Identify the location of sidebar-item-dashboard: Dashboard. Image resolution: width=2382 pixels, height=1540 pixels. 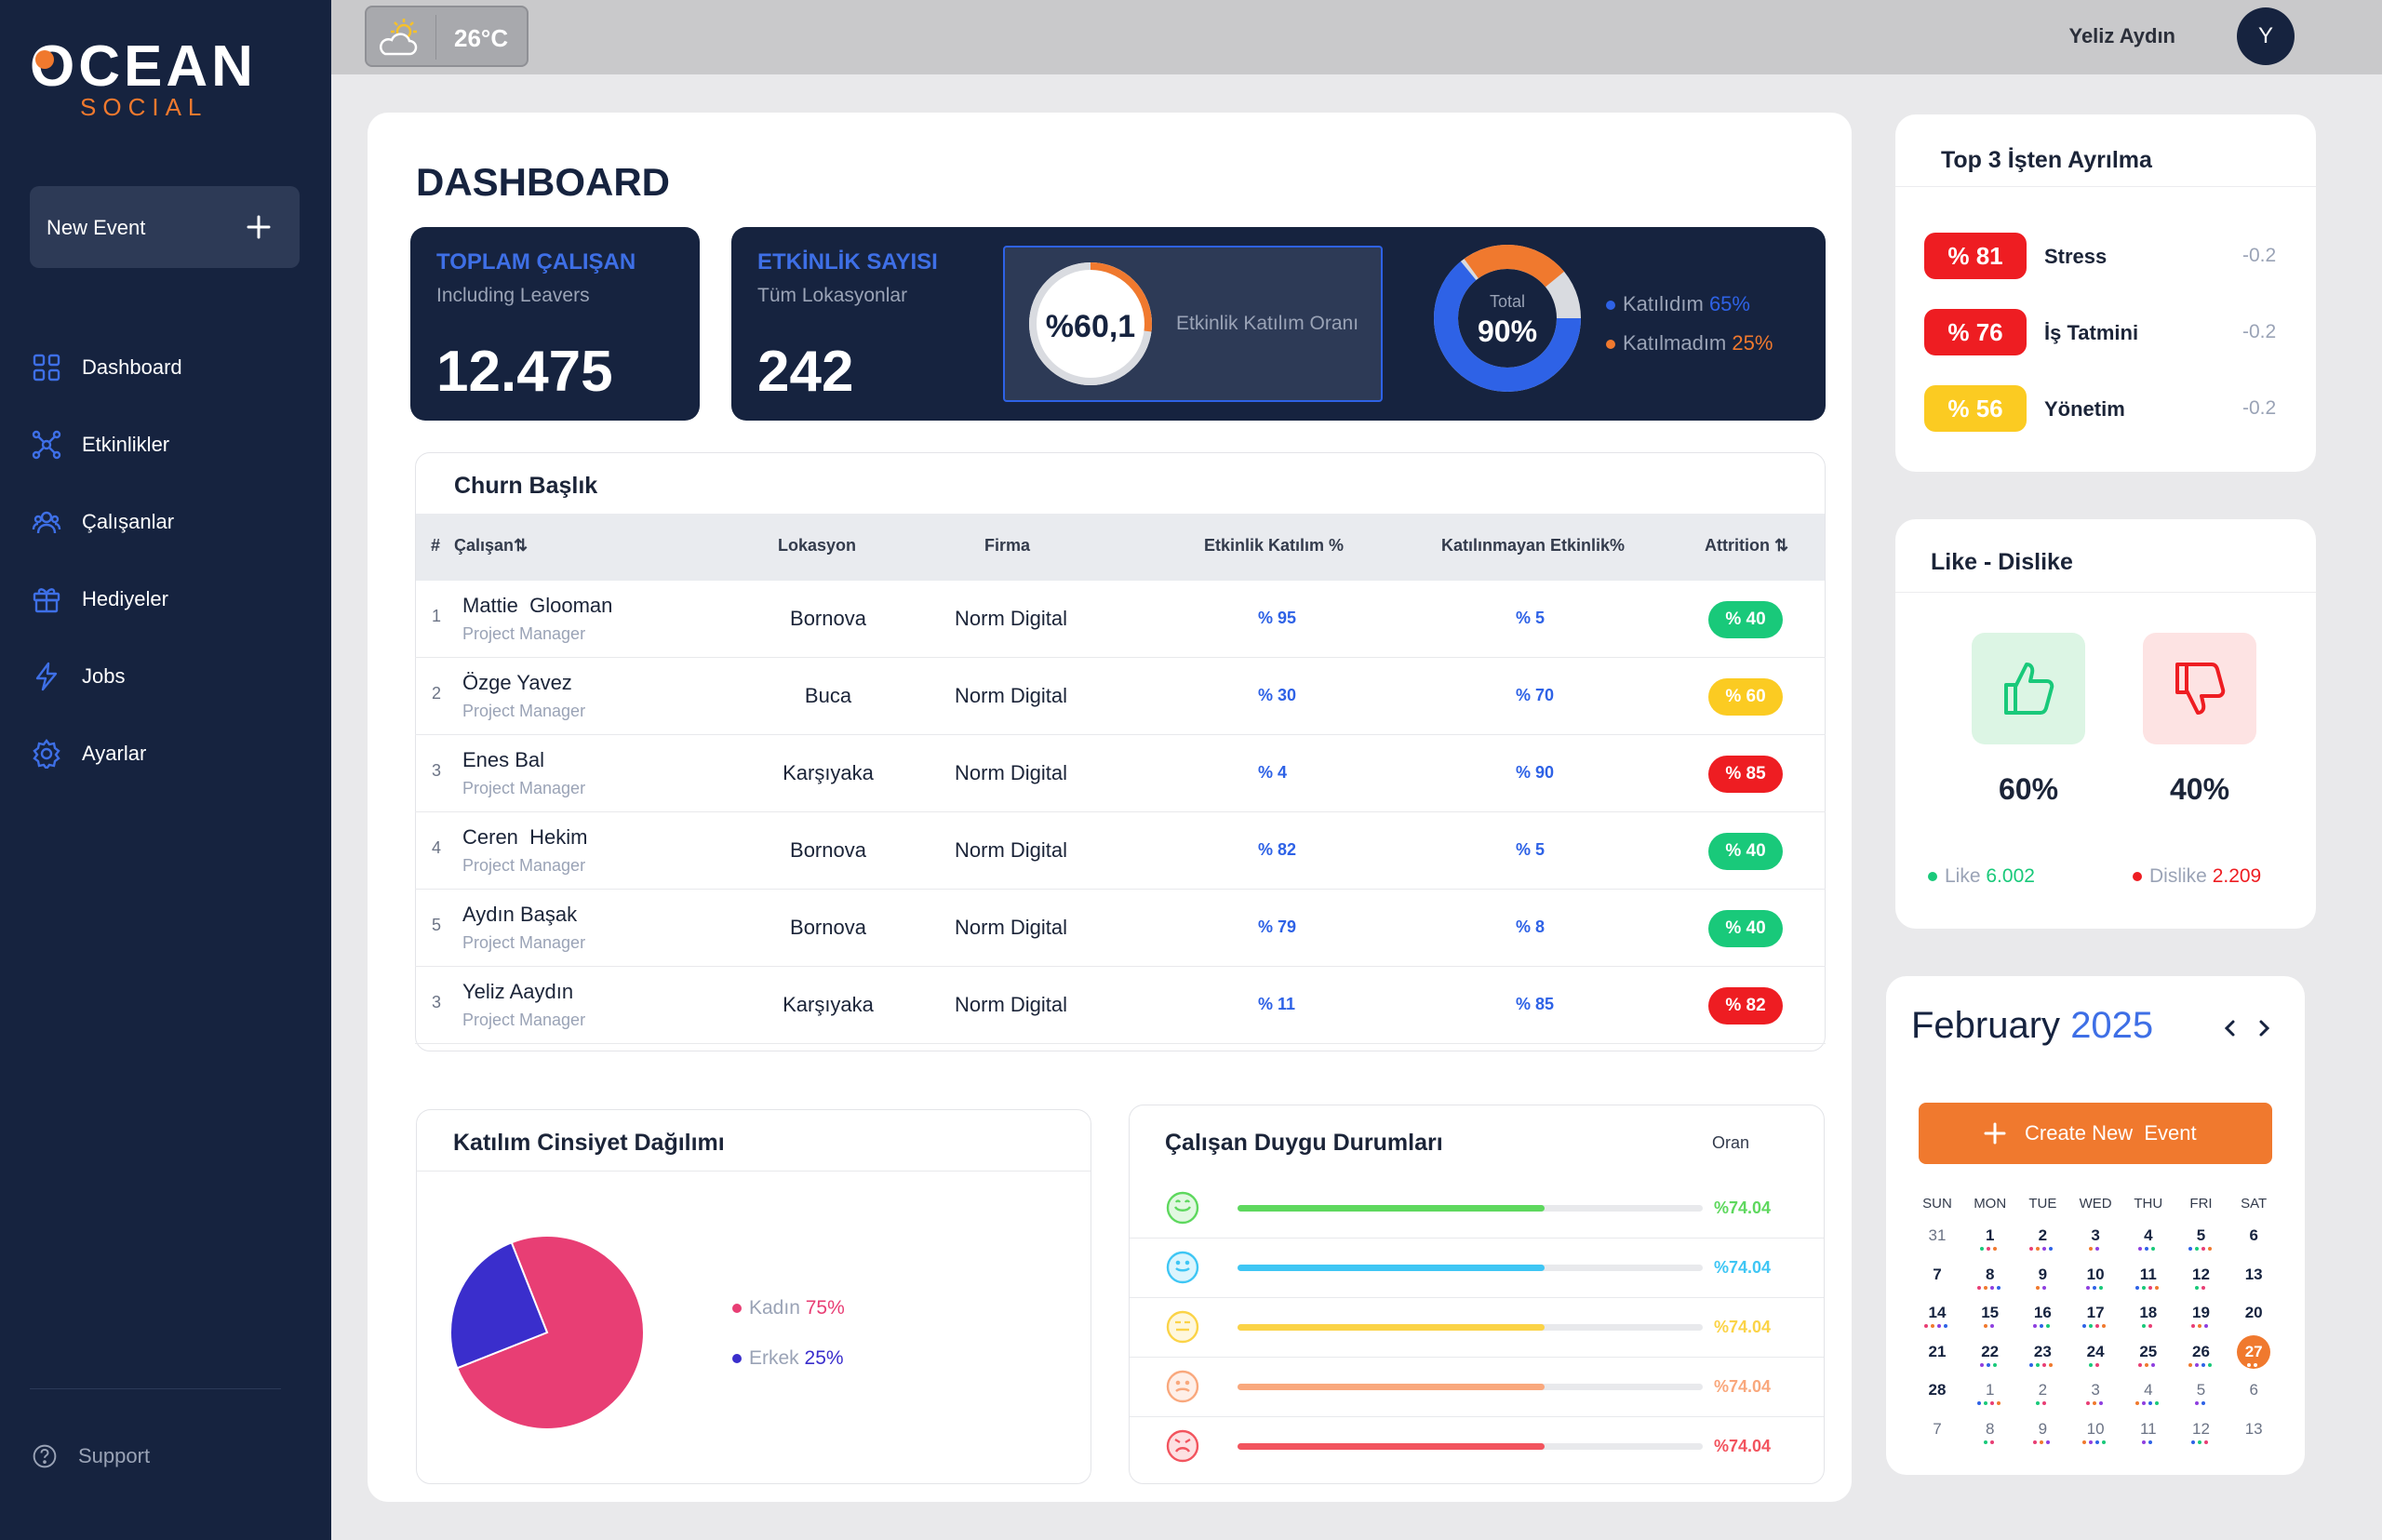
(107, 367).